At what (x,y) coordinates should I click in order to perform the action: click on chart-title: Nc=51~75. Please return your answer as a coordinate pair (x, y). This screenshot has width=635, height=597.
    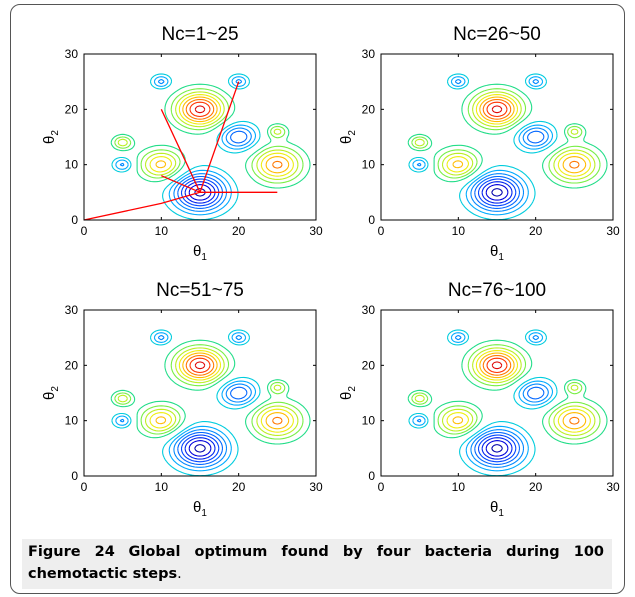
    Looking at the image, I should click on (200, 290).